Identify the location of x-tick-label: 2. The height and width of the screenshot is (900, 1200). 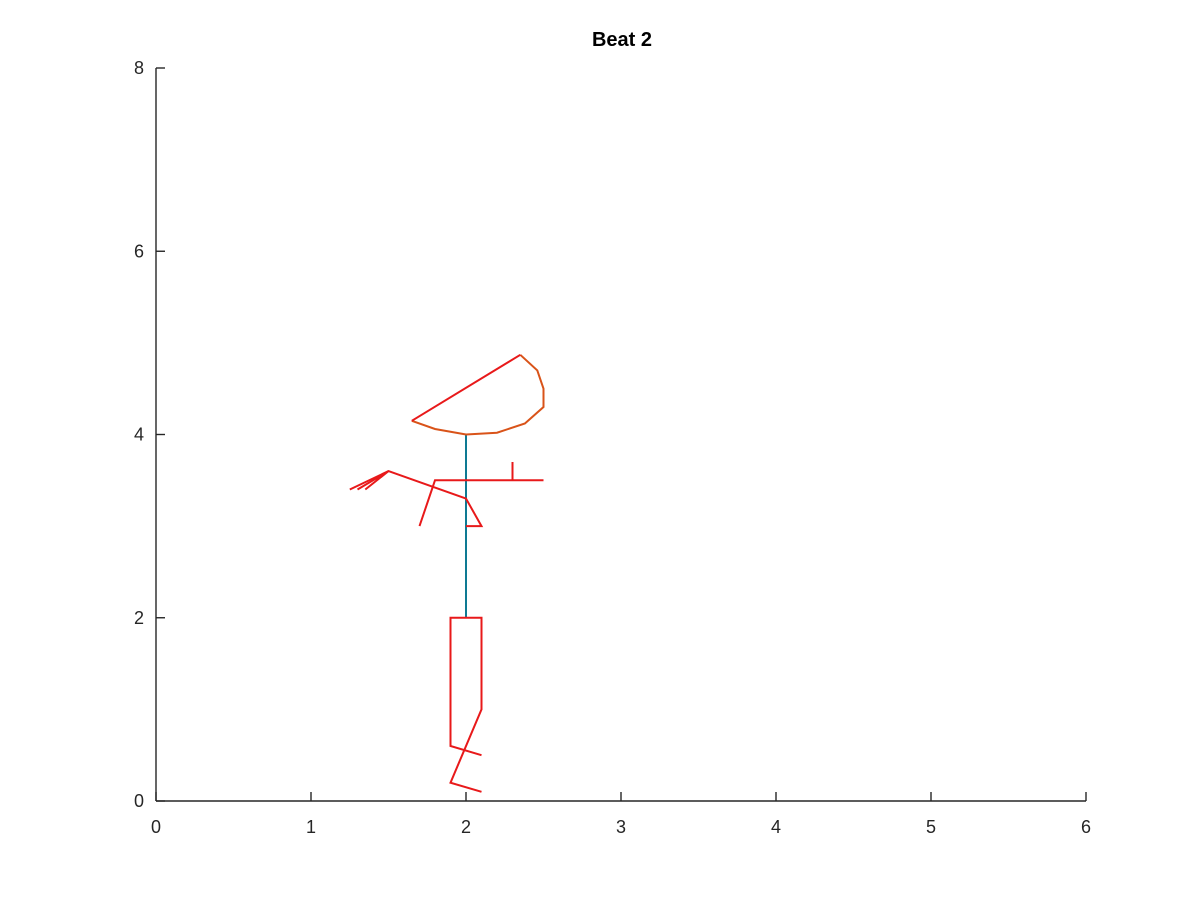
(466, 827).